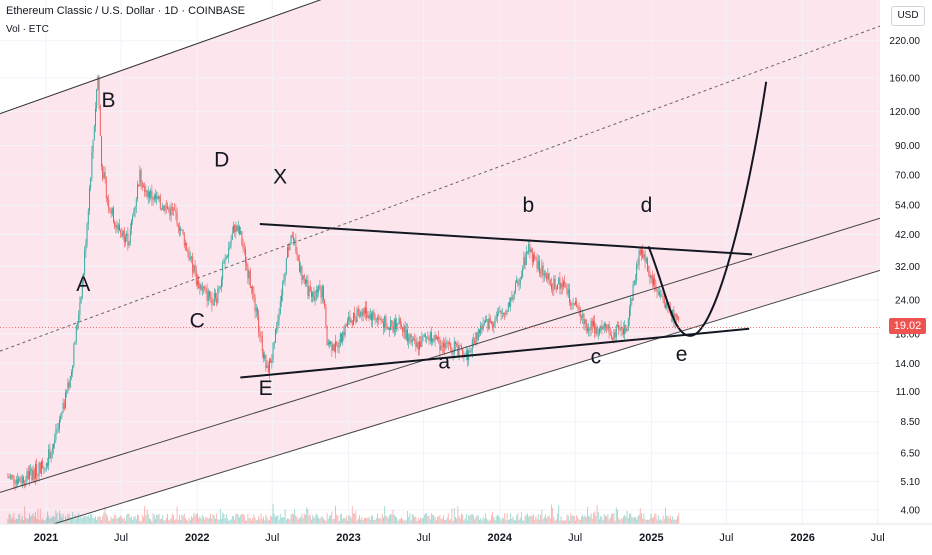  Describe the element at coordinates (907, 301) in the screenshot. I see `y-tick-label: 24.00` at that location.